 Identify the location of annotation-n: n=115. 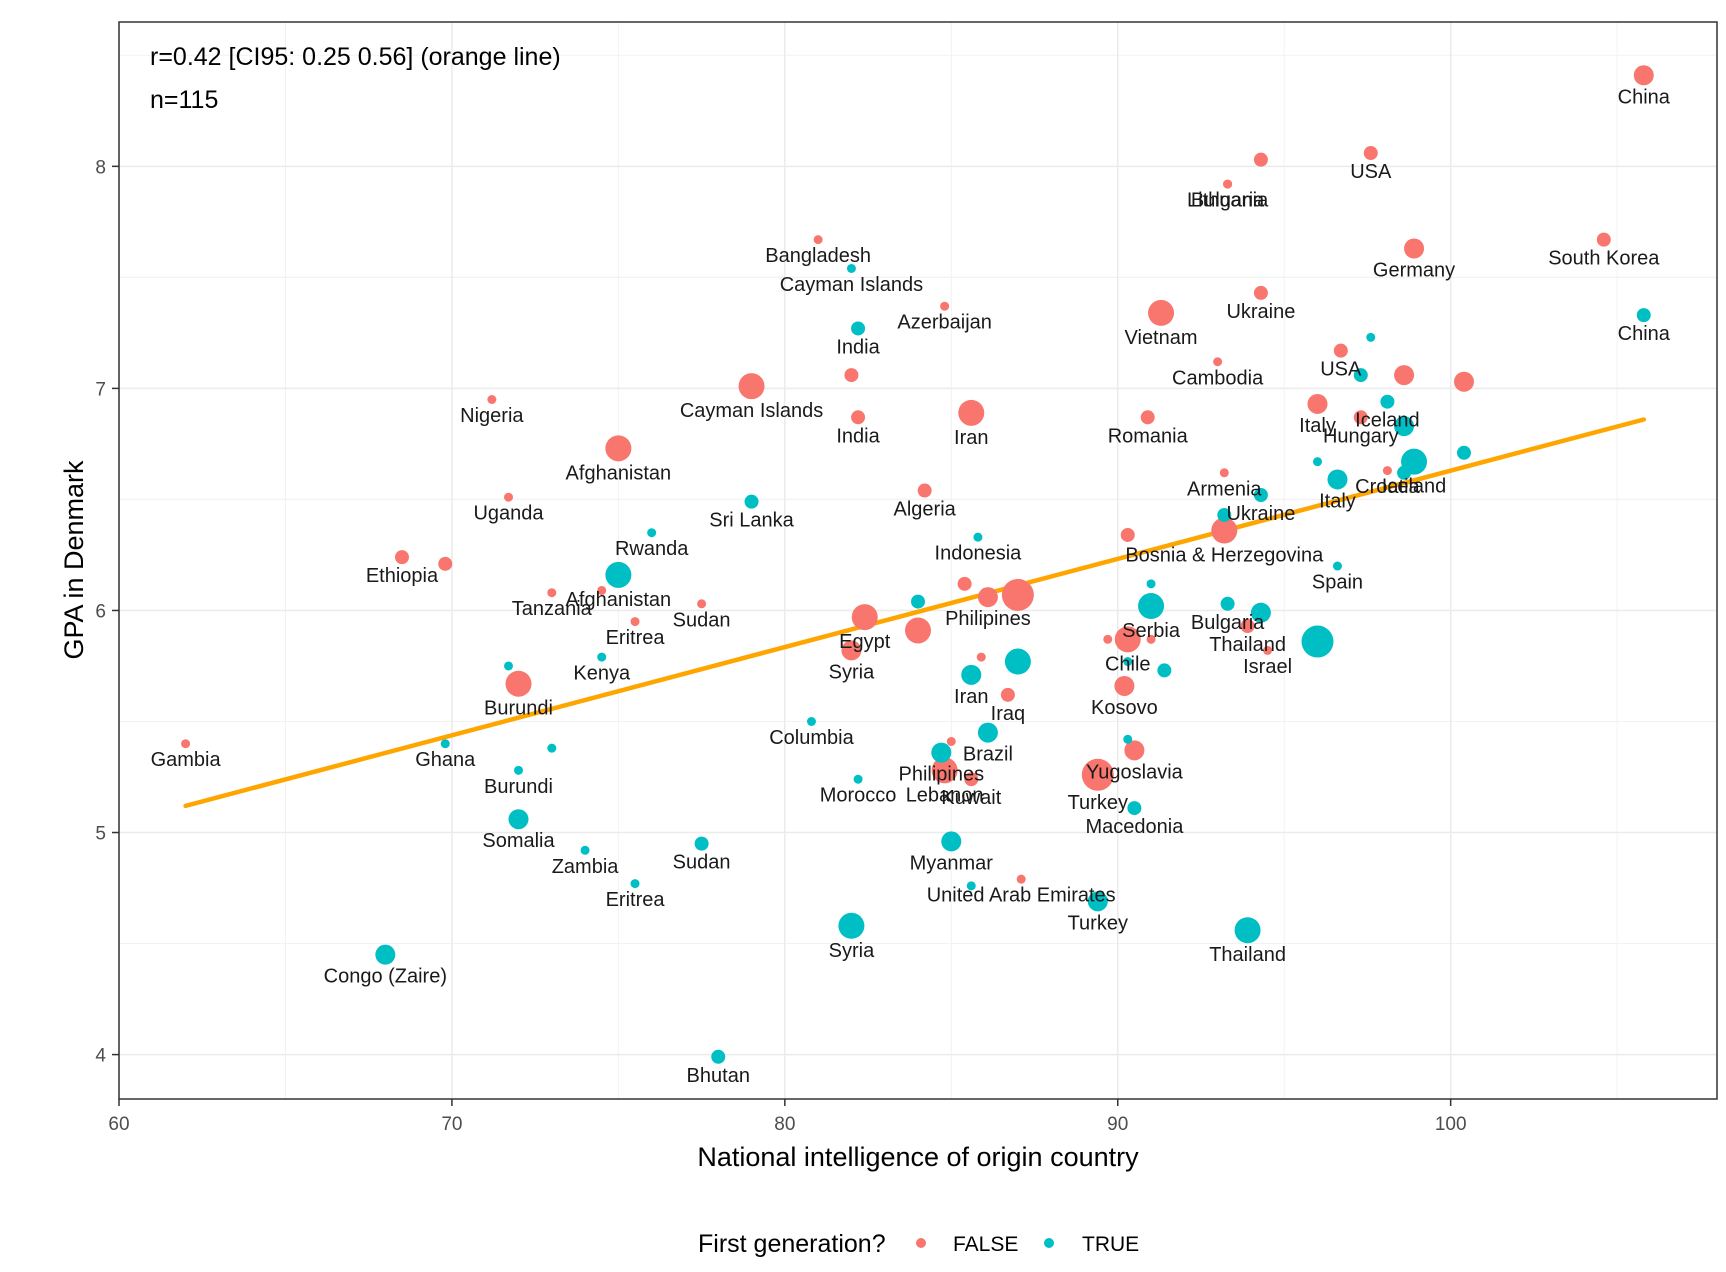
(184, 100).